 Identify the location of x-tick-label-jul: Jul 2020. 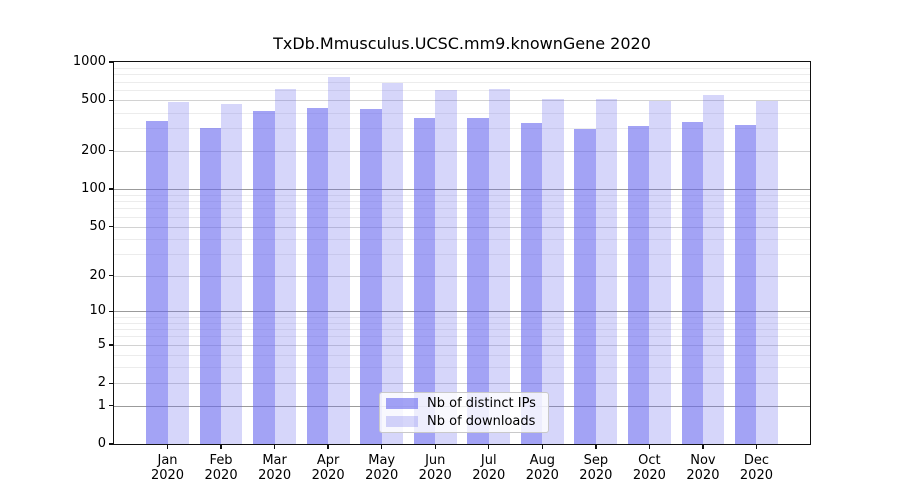
(489, 468).